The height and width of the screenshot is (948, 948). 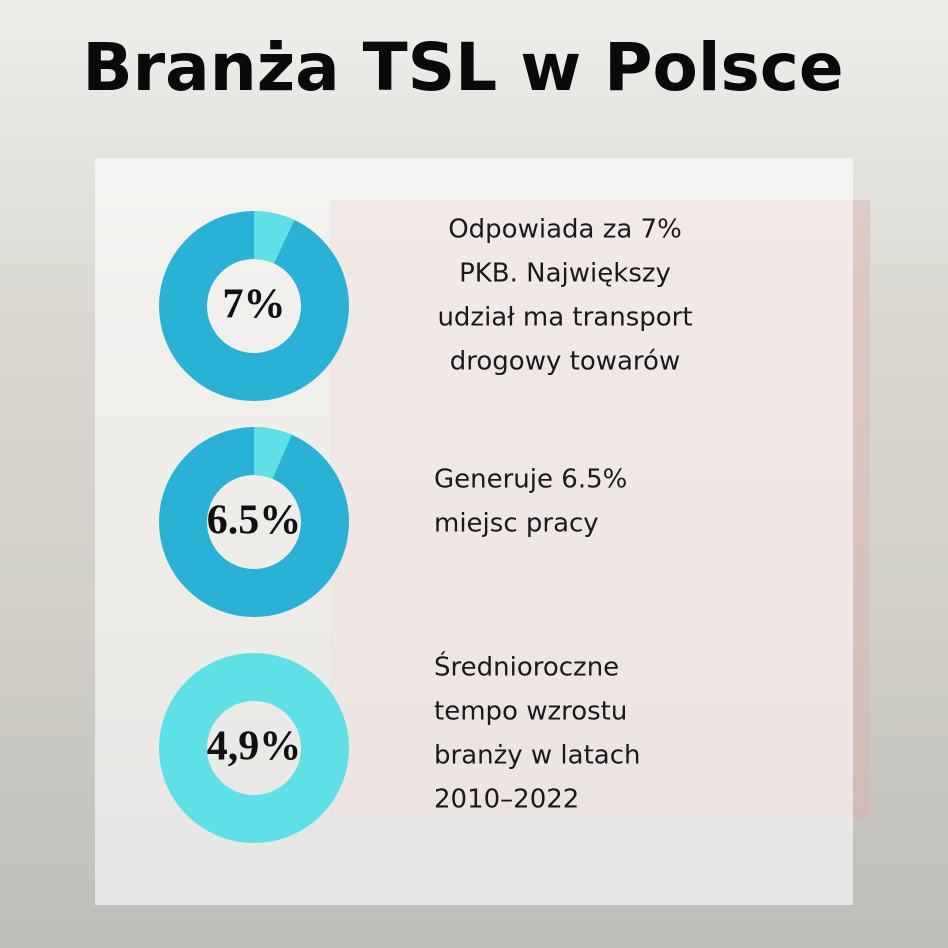 What do you see at coordinates (530, 480) in the screenshot?
I see `description-line: Generuje 6.5%` at bounding box center [530, 480].